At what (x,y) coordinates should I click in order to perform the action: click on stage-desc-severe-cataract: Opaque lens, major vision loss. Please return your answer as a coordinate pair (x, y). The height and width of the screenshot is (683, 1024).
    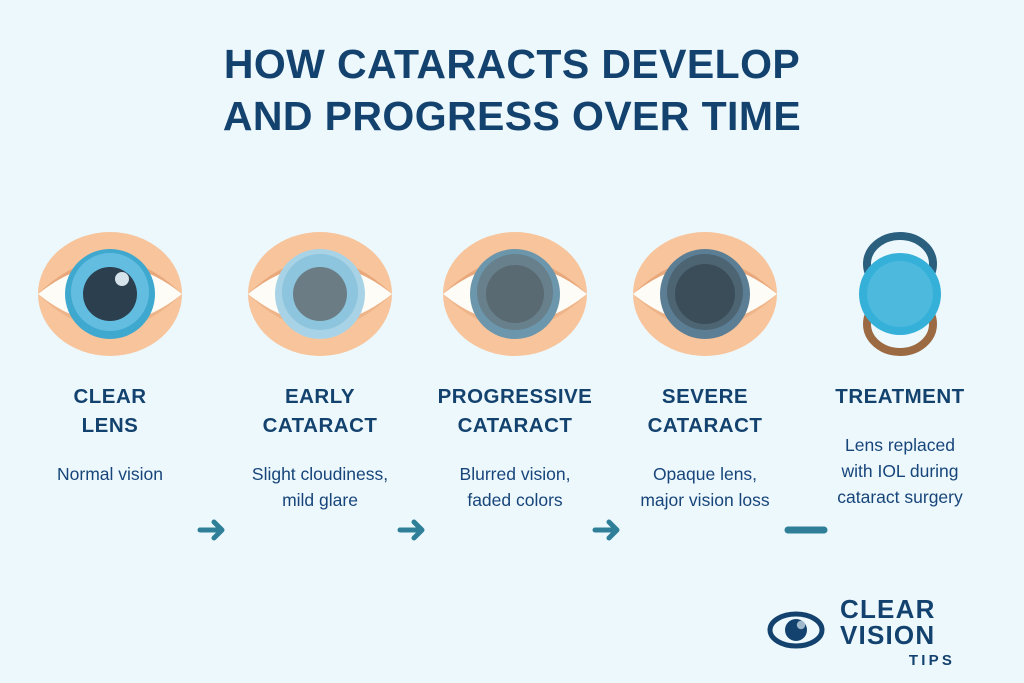
    Looking at the image, I should click on (705, 487).